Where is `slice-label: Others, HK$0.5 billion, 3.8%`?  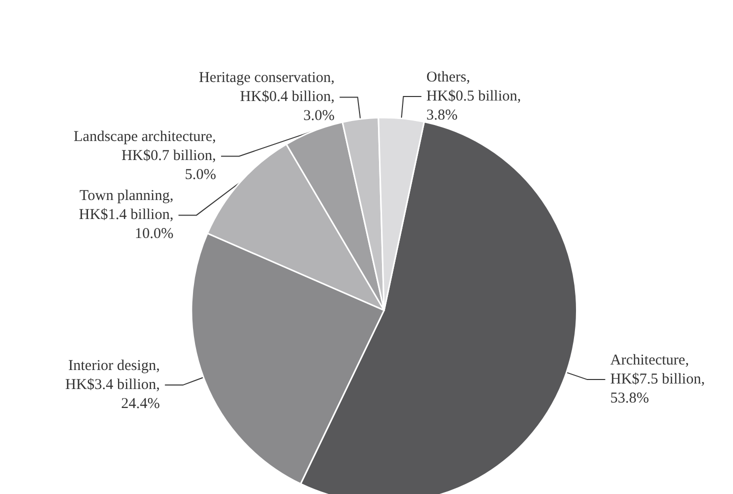 slice-label: Others, HK$0.5 billion, 3.8% is located at coordinates (473, 96).